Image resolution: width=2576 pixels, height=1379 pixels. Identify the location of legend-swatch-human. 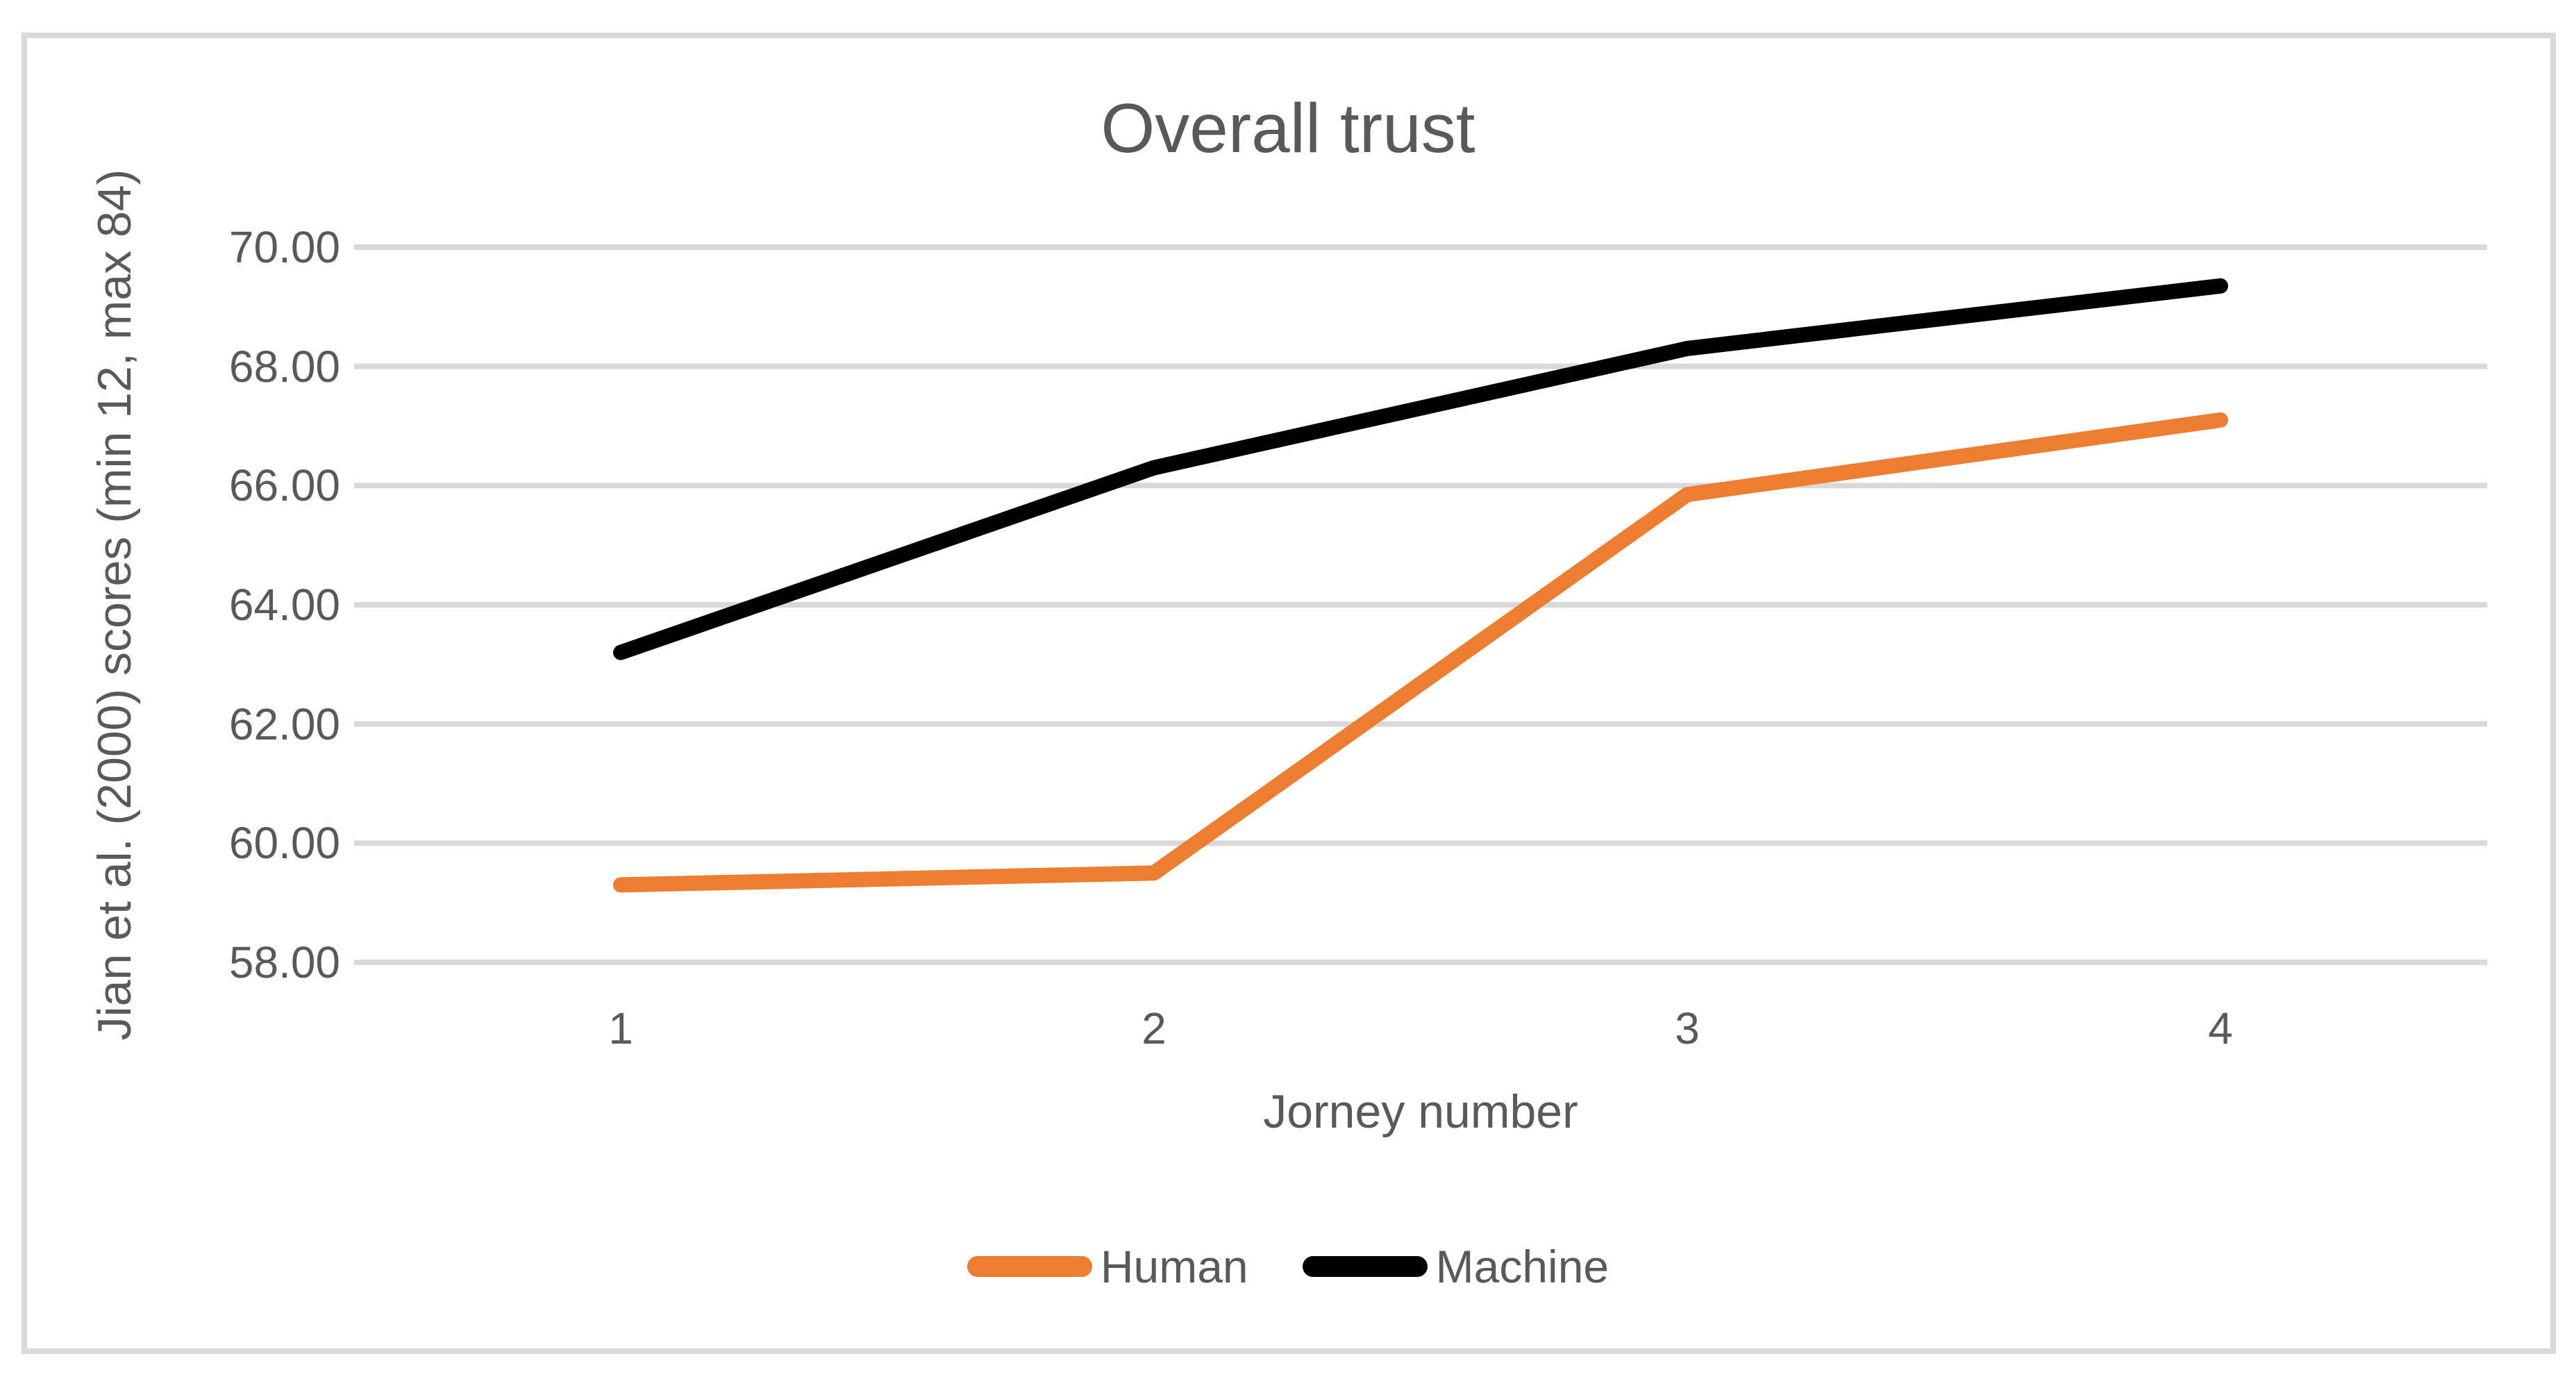
(1029, 1266).